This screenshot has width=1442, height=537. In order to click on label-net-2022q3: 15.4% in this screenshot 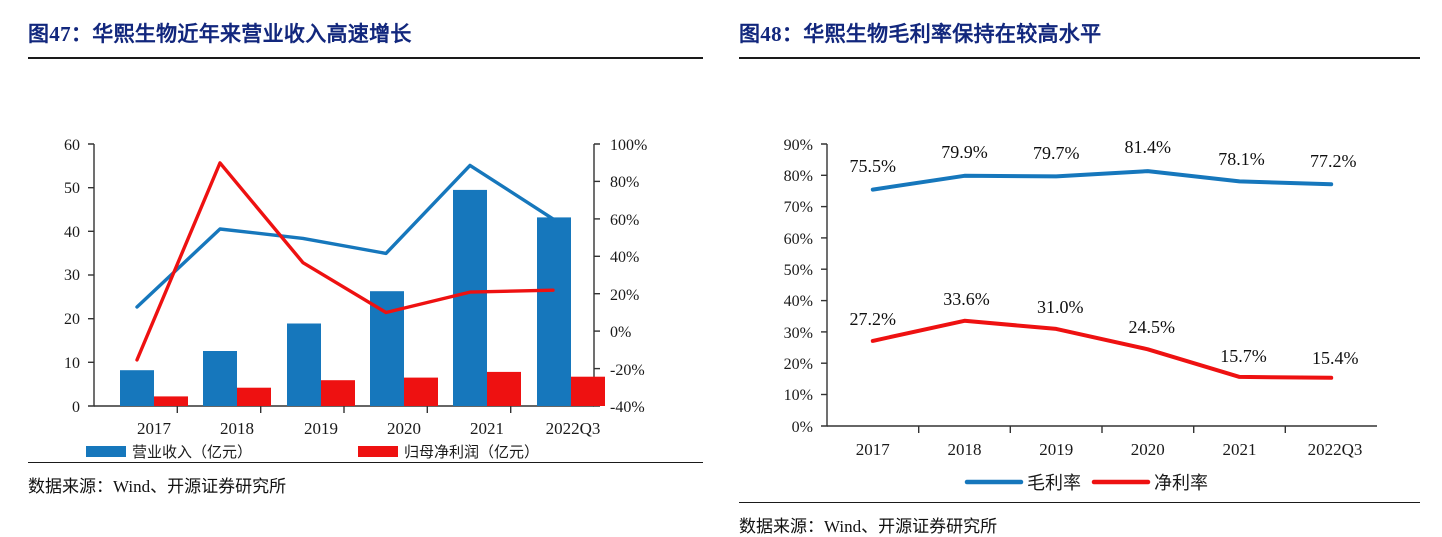, I will do `click(1335, 358)`.